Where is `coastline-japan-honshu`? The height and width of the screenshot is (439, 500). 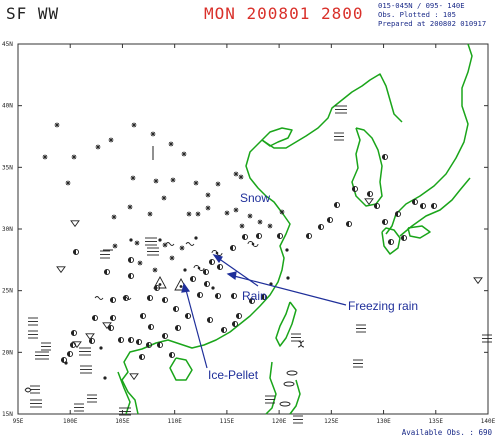
coastline-japan-honshu is located at coordinates (429, 139).